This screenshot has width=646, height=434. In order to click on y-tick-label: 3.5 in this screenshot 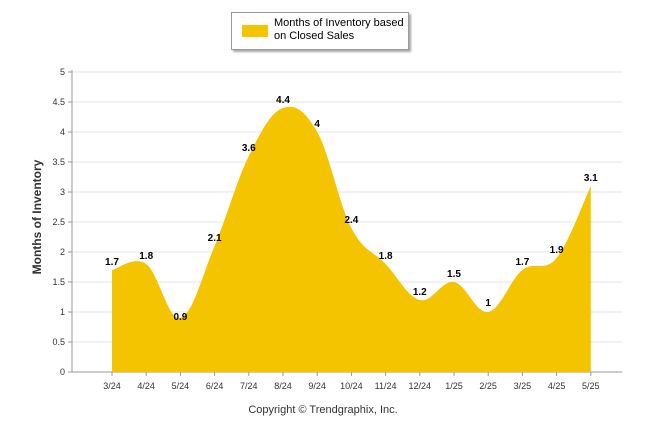, I will do `click(58, 162)`.